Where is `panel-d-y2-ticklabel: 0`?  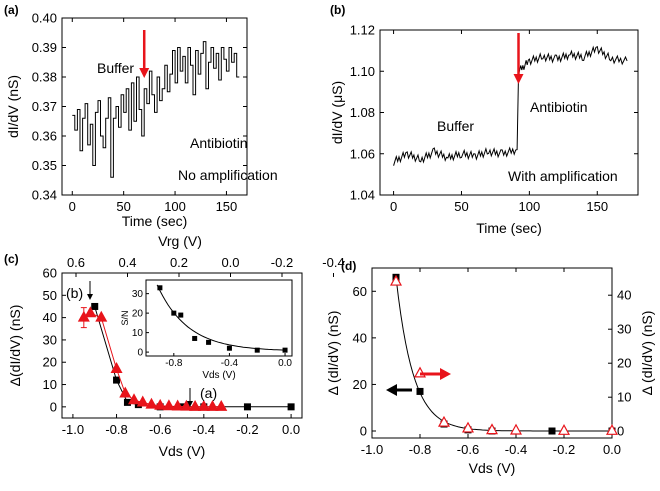 panel-d-y2-ticklabel: 0 is located at coordinates (620, 431).